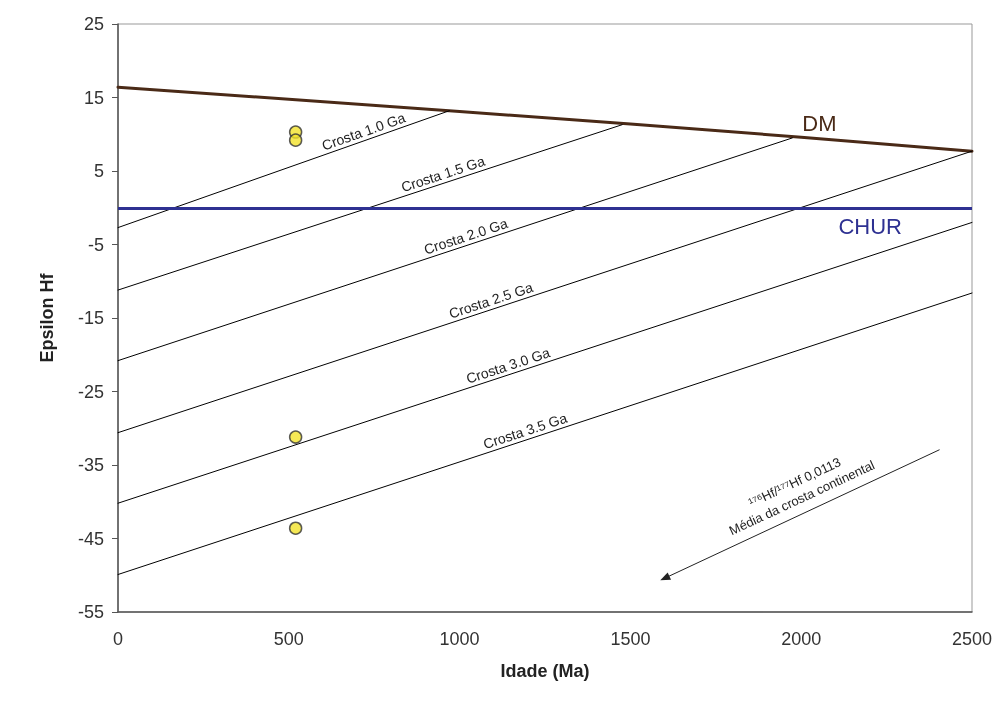 The image size is (1006, 715). I want to click on y-tick-label: -25, so click(90, 391).